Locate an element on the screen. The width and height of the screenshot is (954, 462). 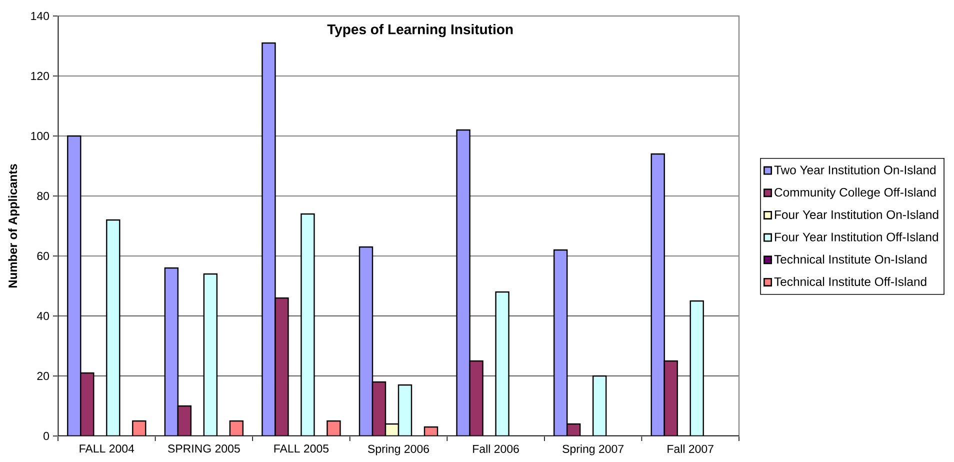
legend-label: Four Year Institution Off-Island is located at coordinates (856, 237).